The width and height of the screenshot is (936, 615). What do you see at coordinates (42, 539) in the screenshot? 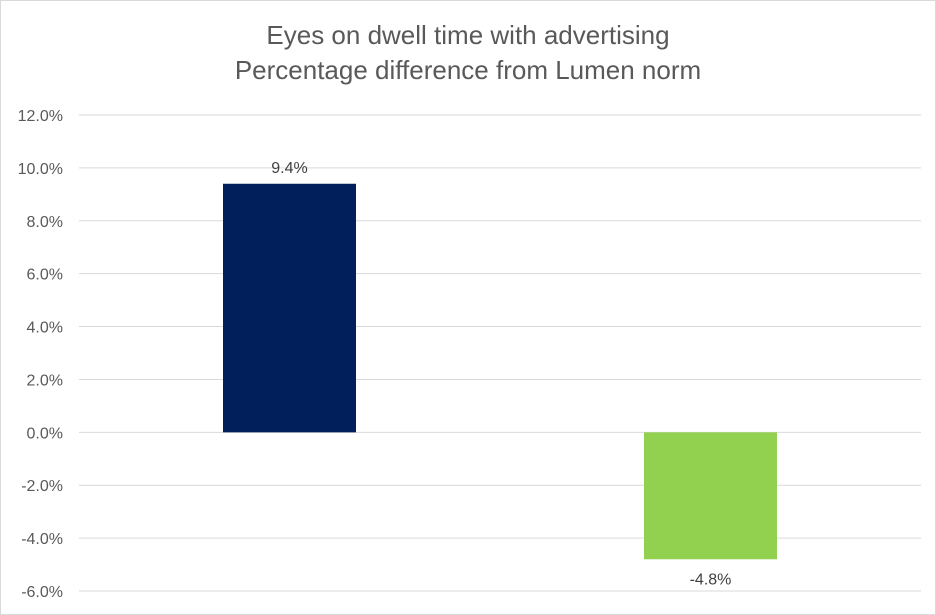
I see `y-tick-label: -4.0%` at bounding box center [42, 539].